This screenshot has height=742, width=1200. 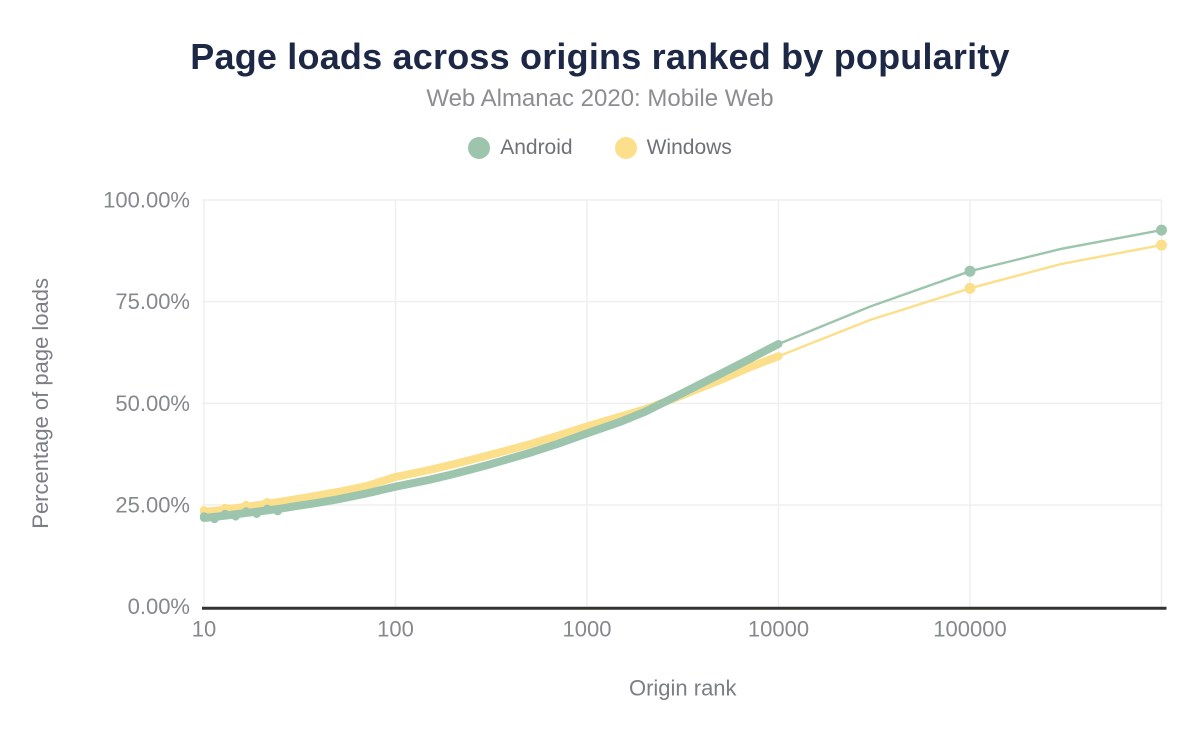 I want to click on x-axis-title: Origin rank, so click(x=683, y=688).